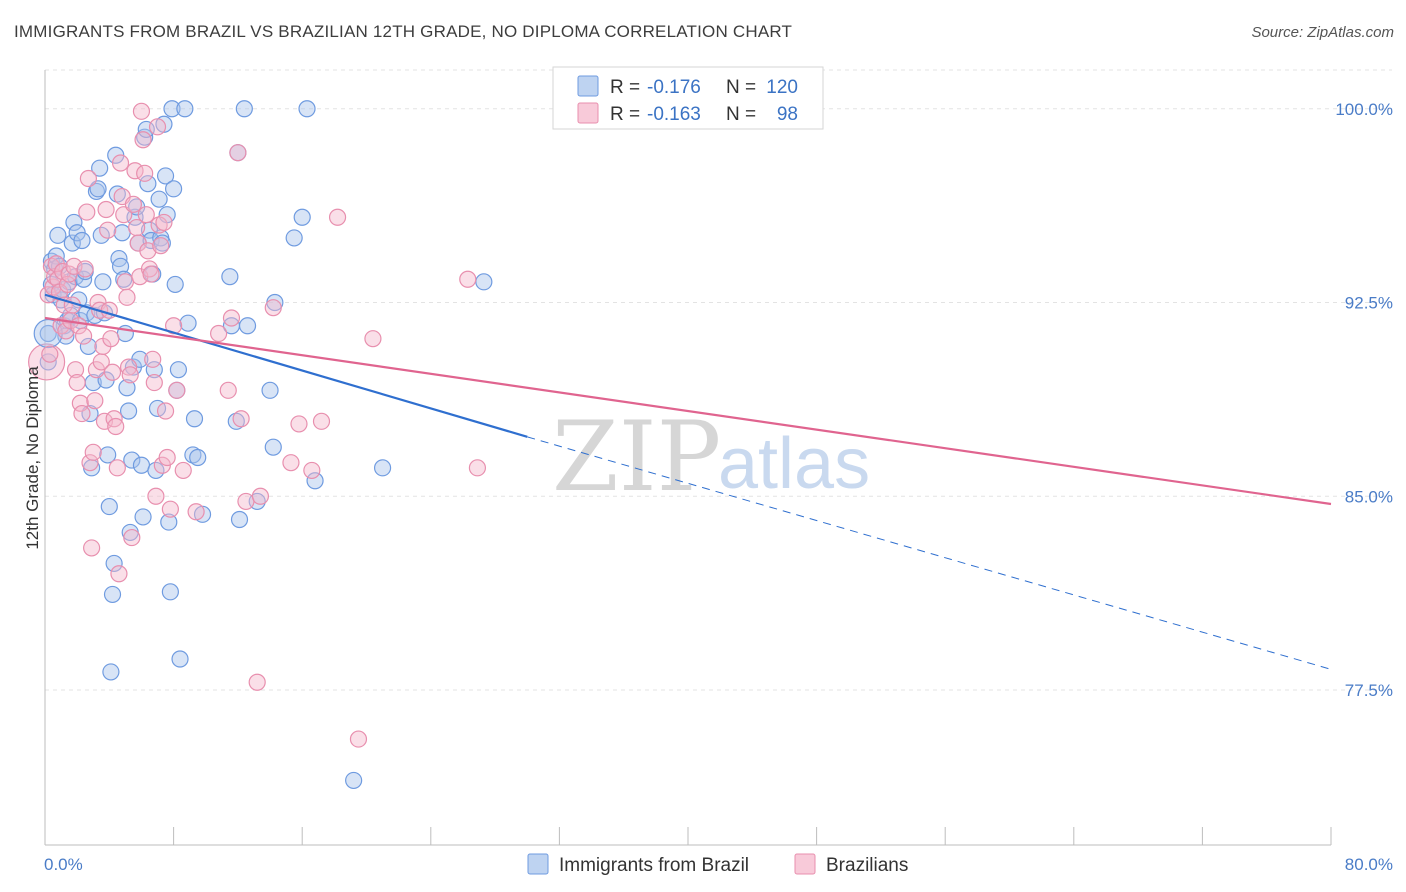  I want to click on y-axis-label: 12th Grade, No Diploma, so click(32, 458).